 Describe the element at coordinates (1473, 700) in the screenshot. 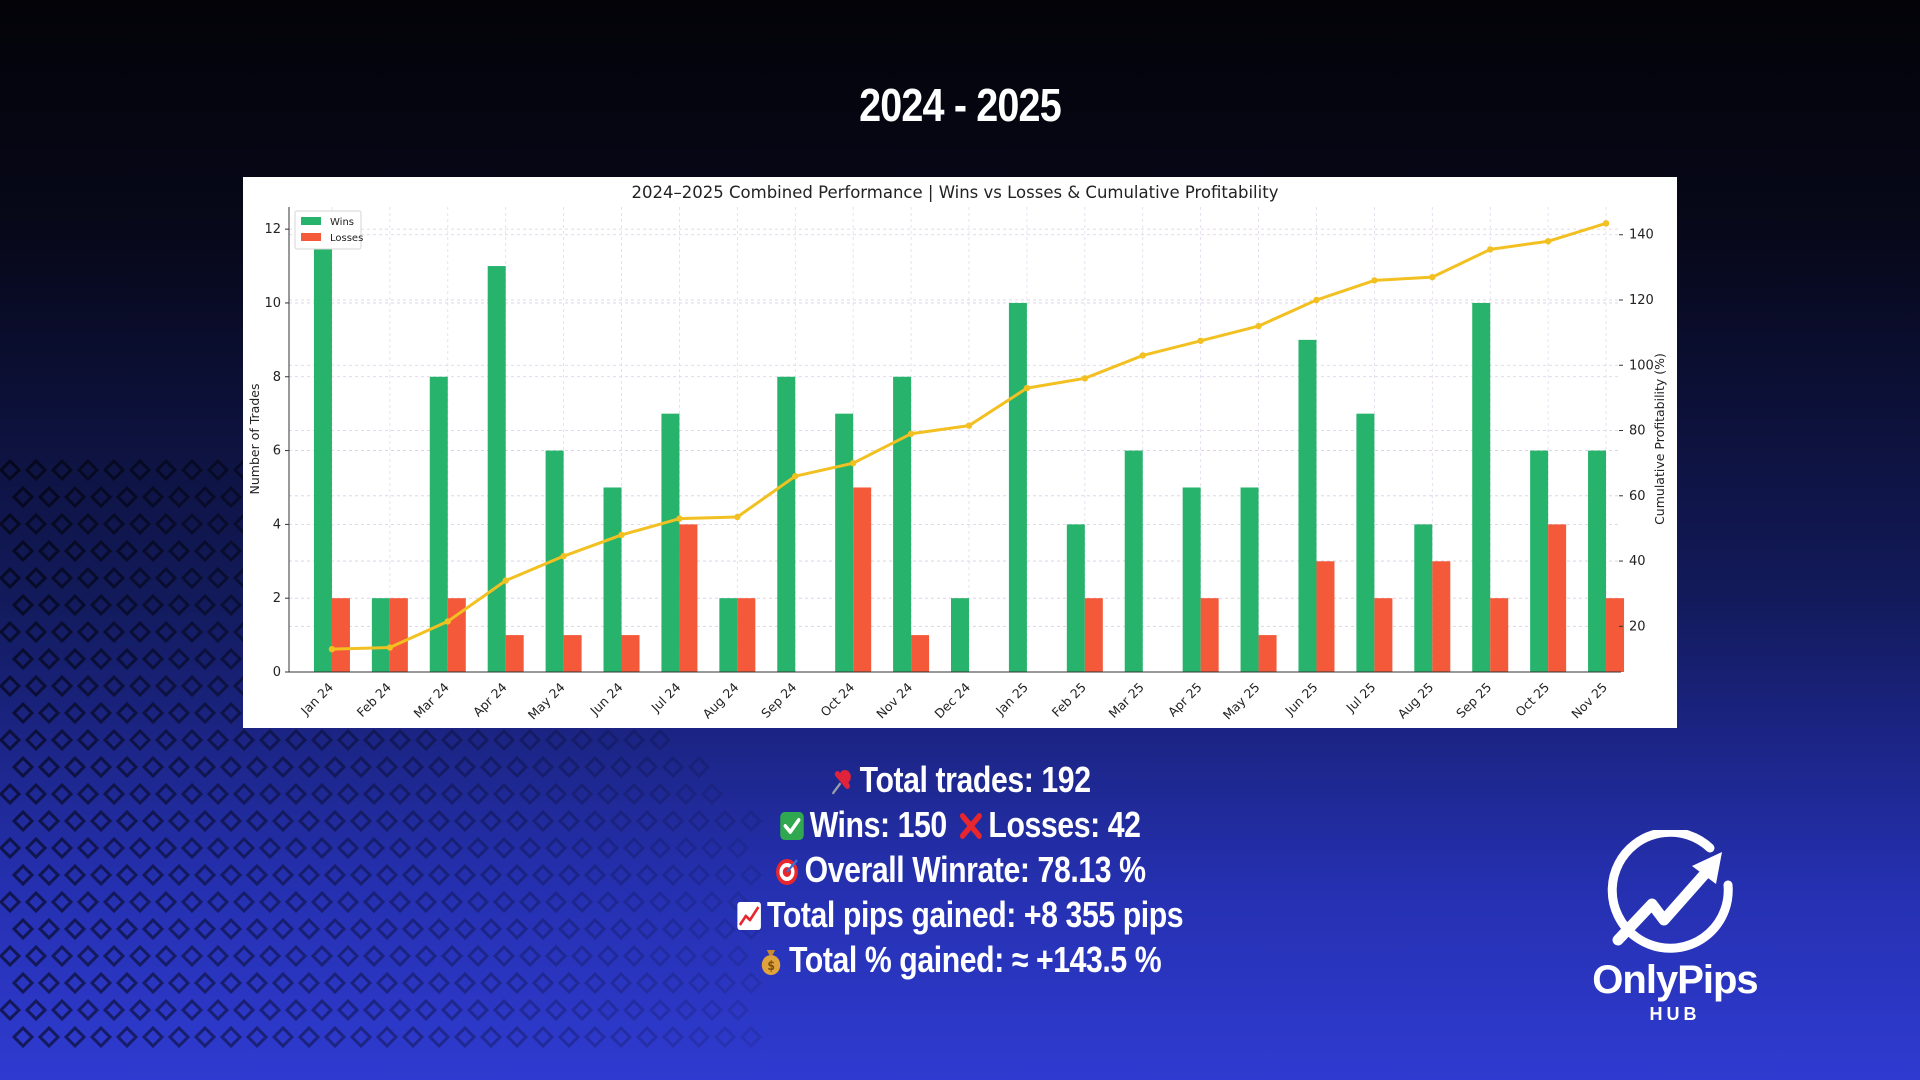

I see `x-tick-label: Sep 25` at that location.